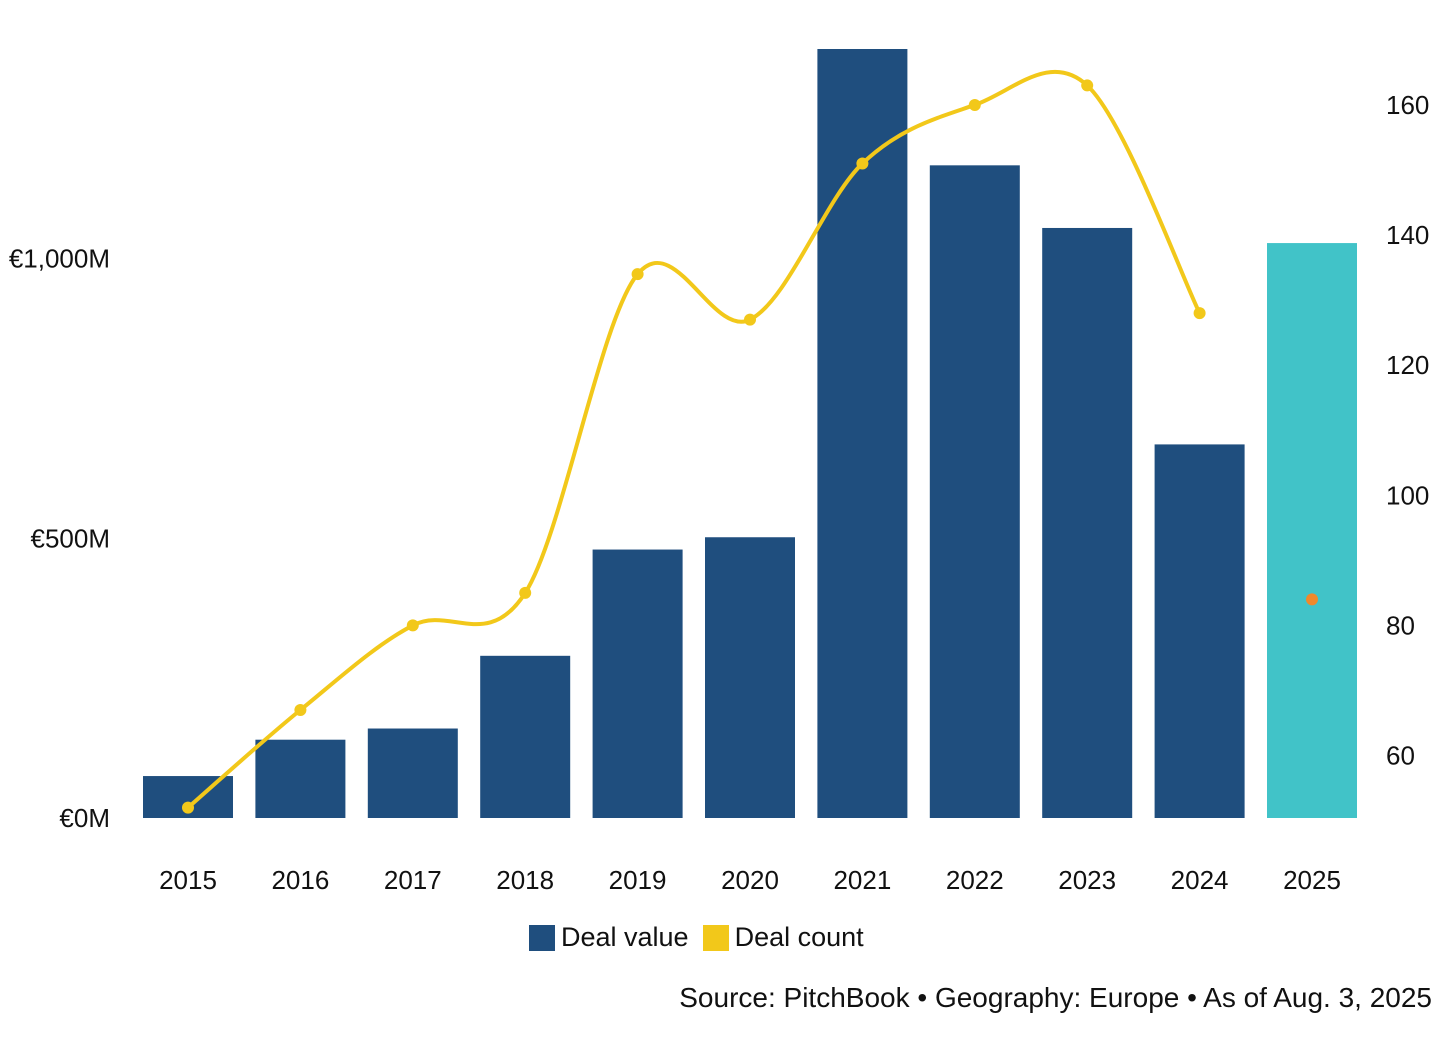 This screenshot has height=1038, width=1456. Describe the element at coordinates (1407, 365) in the screenshot. I see `right-axis-tick-label: 120` at that location.